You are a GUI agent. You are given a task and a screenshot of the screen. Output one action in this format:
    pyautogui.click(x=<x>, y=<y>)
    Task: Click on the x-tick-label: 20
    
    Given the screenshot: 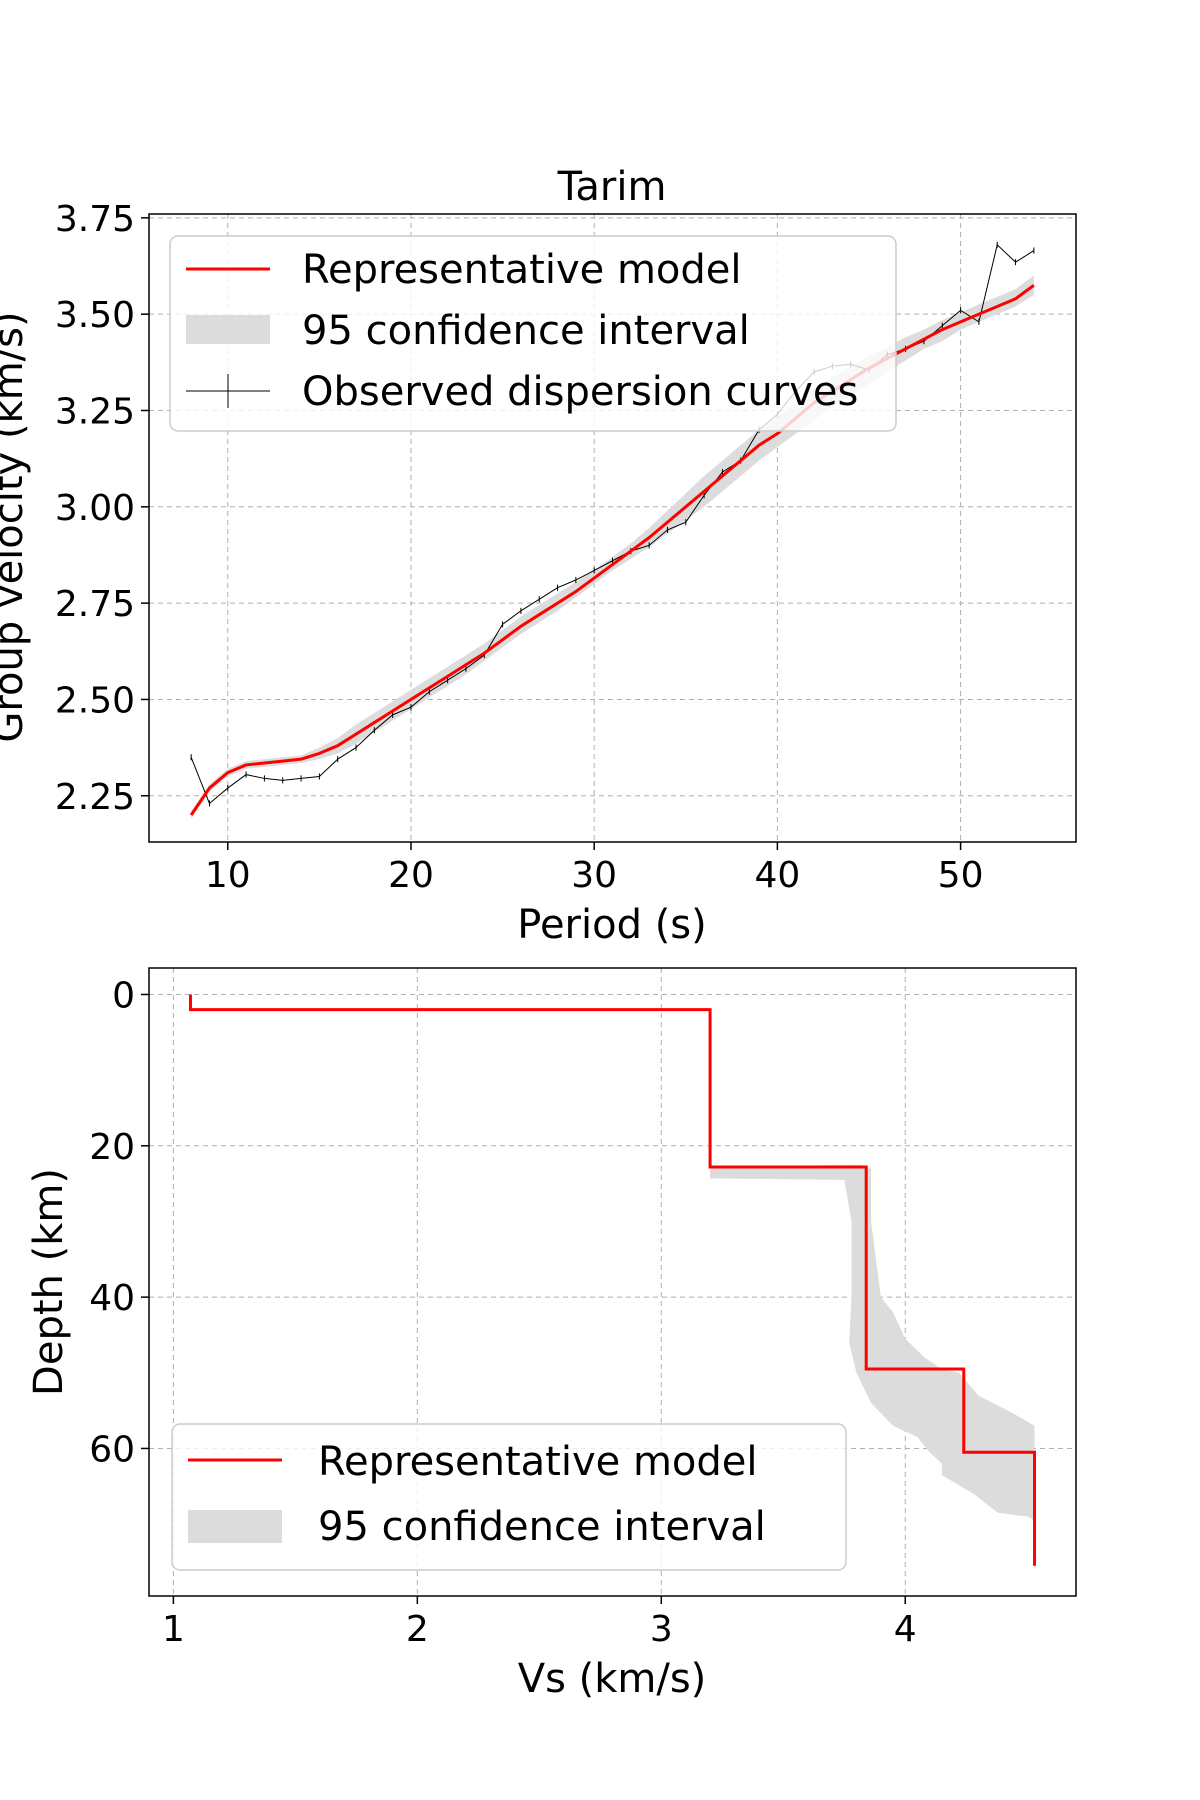 What is the action you would take?
    pyautogui.click(x=411, y=875)
    